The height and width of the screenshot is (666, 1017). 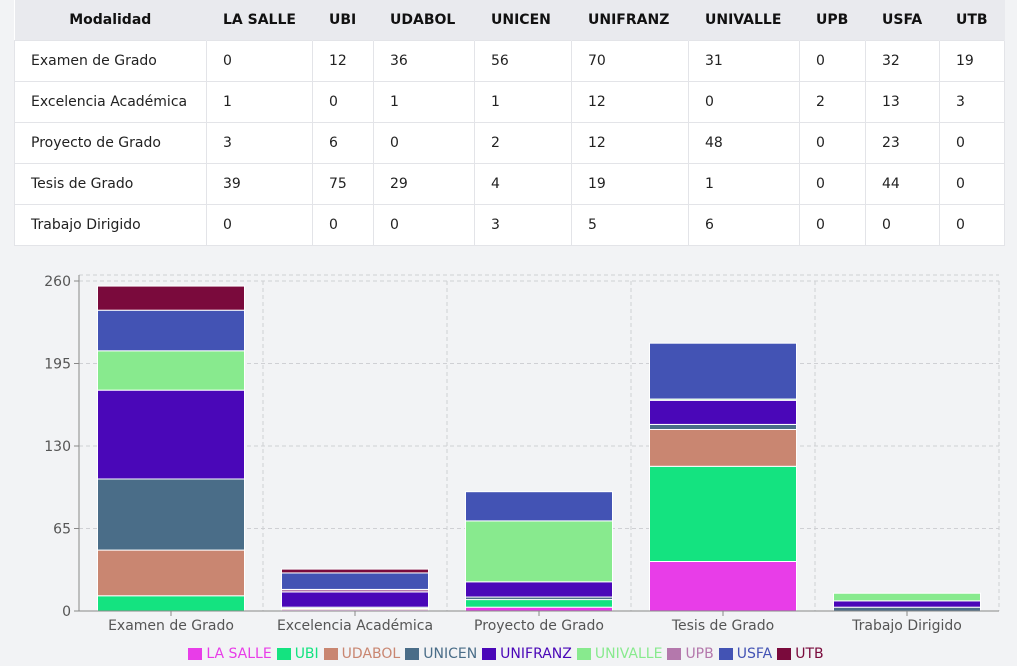 What do you see at coordinates (628, 654) in the screenshot?
I see `legend-label: UNIVALLE` at bounding box center [628, 654].